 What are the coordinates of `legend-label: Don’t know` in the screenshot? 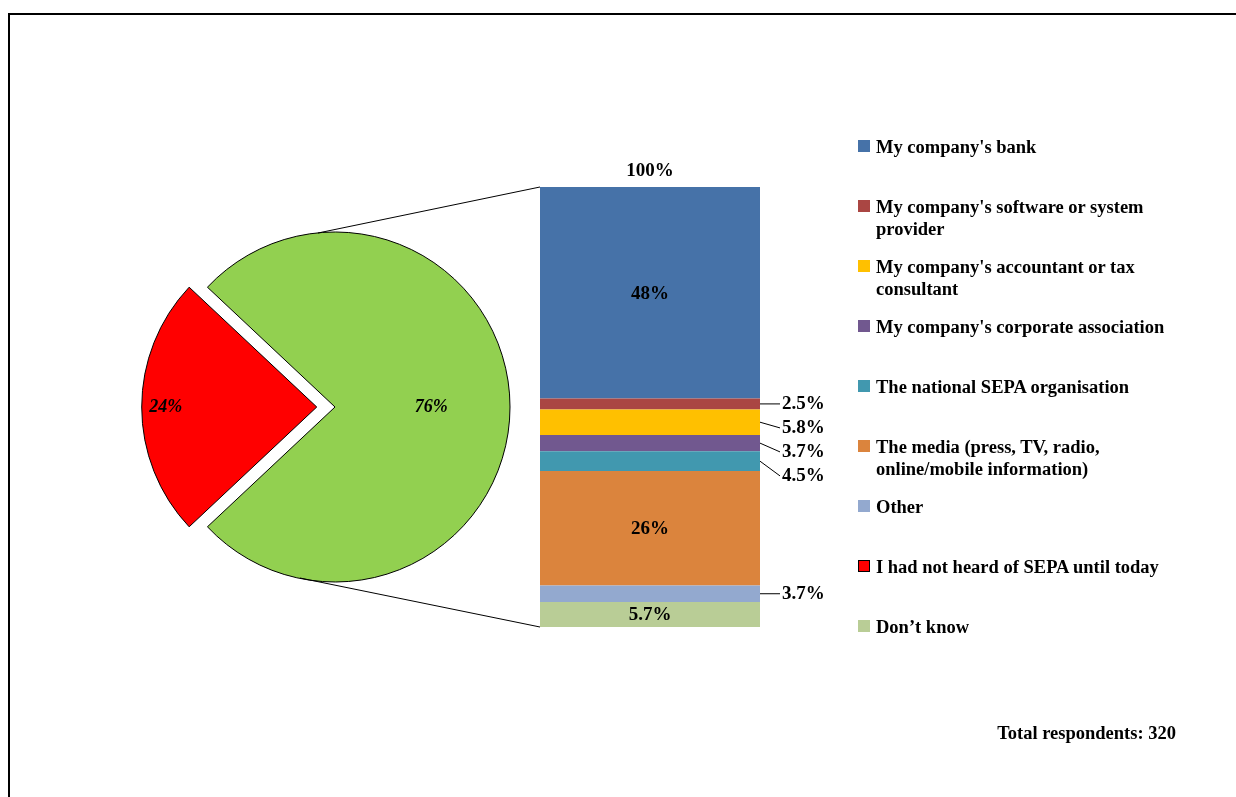 It's located at (923, 627).